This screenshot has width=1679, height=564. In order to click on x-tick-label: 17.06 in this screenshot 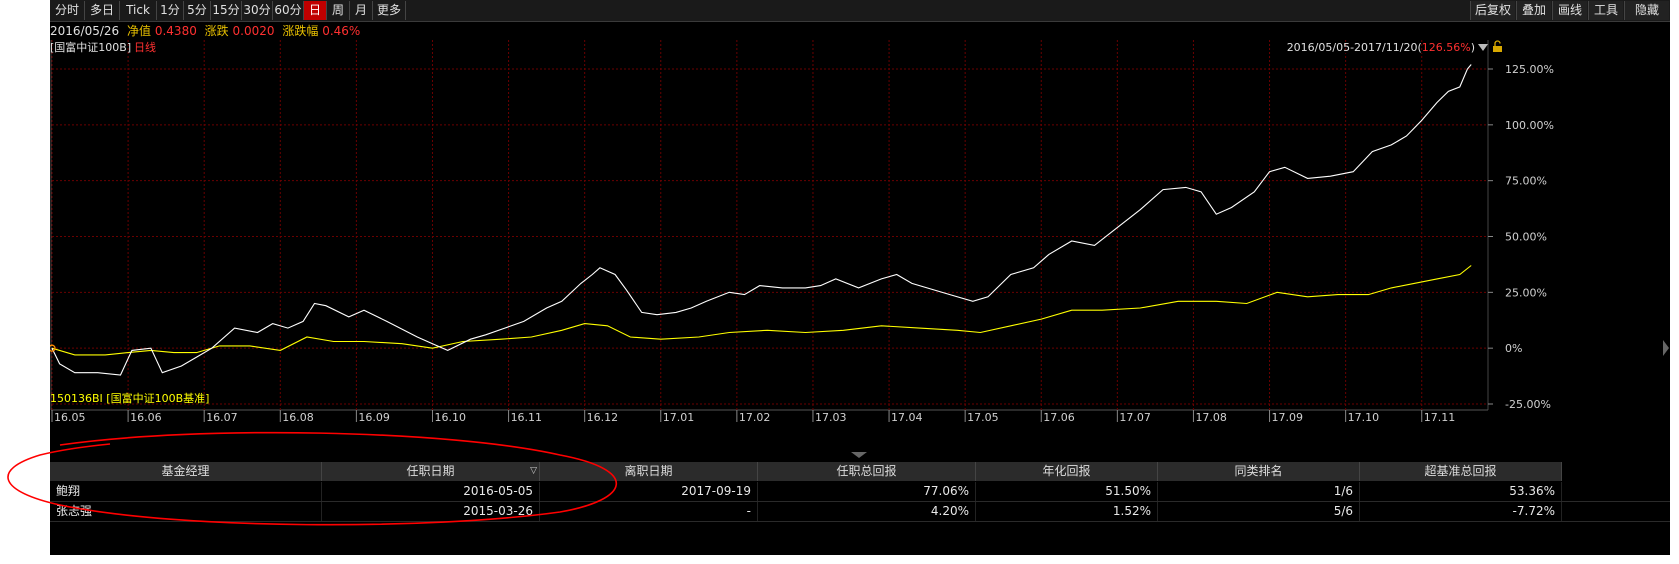, I will do `click(1059, 417)`.